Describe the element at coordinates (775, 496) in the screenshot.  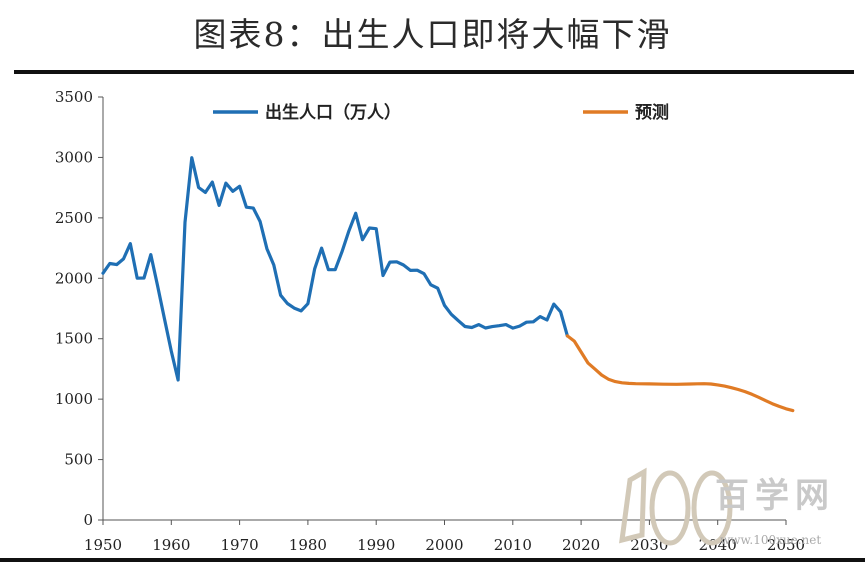
I see `watermark-brand: 百学网` at that location.